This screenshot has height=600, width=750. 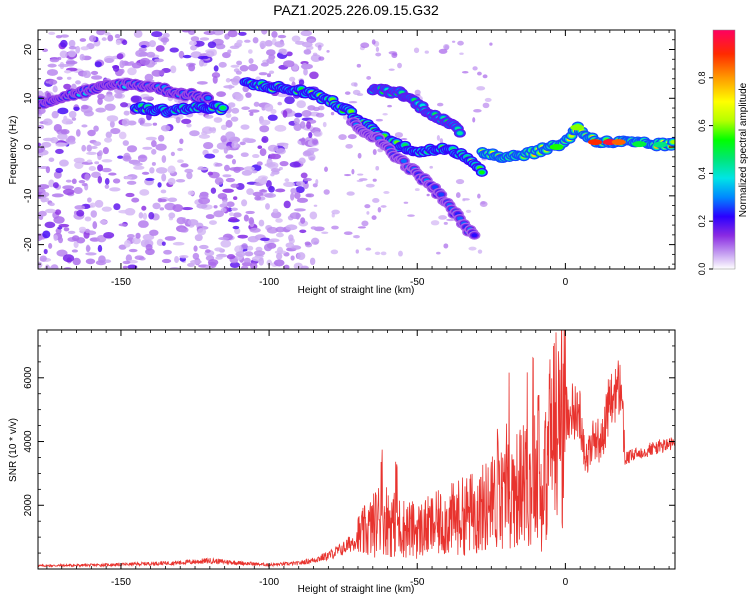 What do you see at coordinates (121, 282) in the screenshot?
I see `spectrogram-x-tick-label: -150` at bounding box center [121, 282].